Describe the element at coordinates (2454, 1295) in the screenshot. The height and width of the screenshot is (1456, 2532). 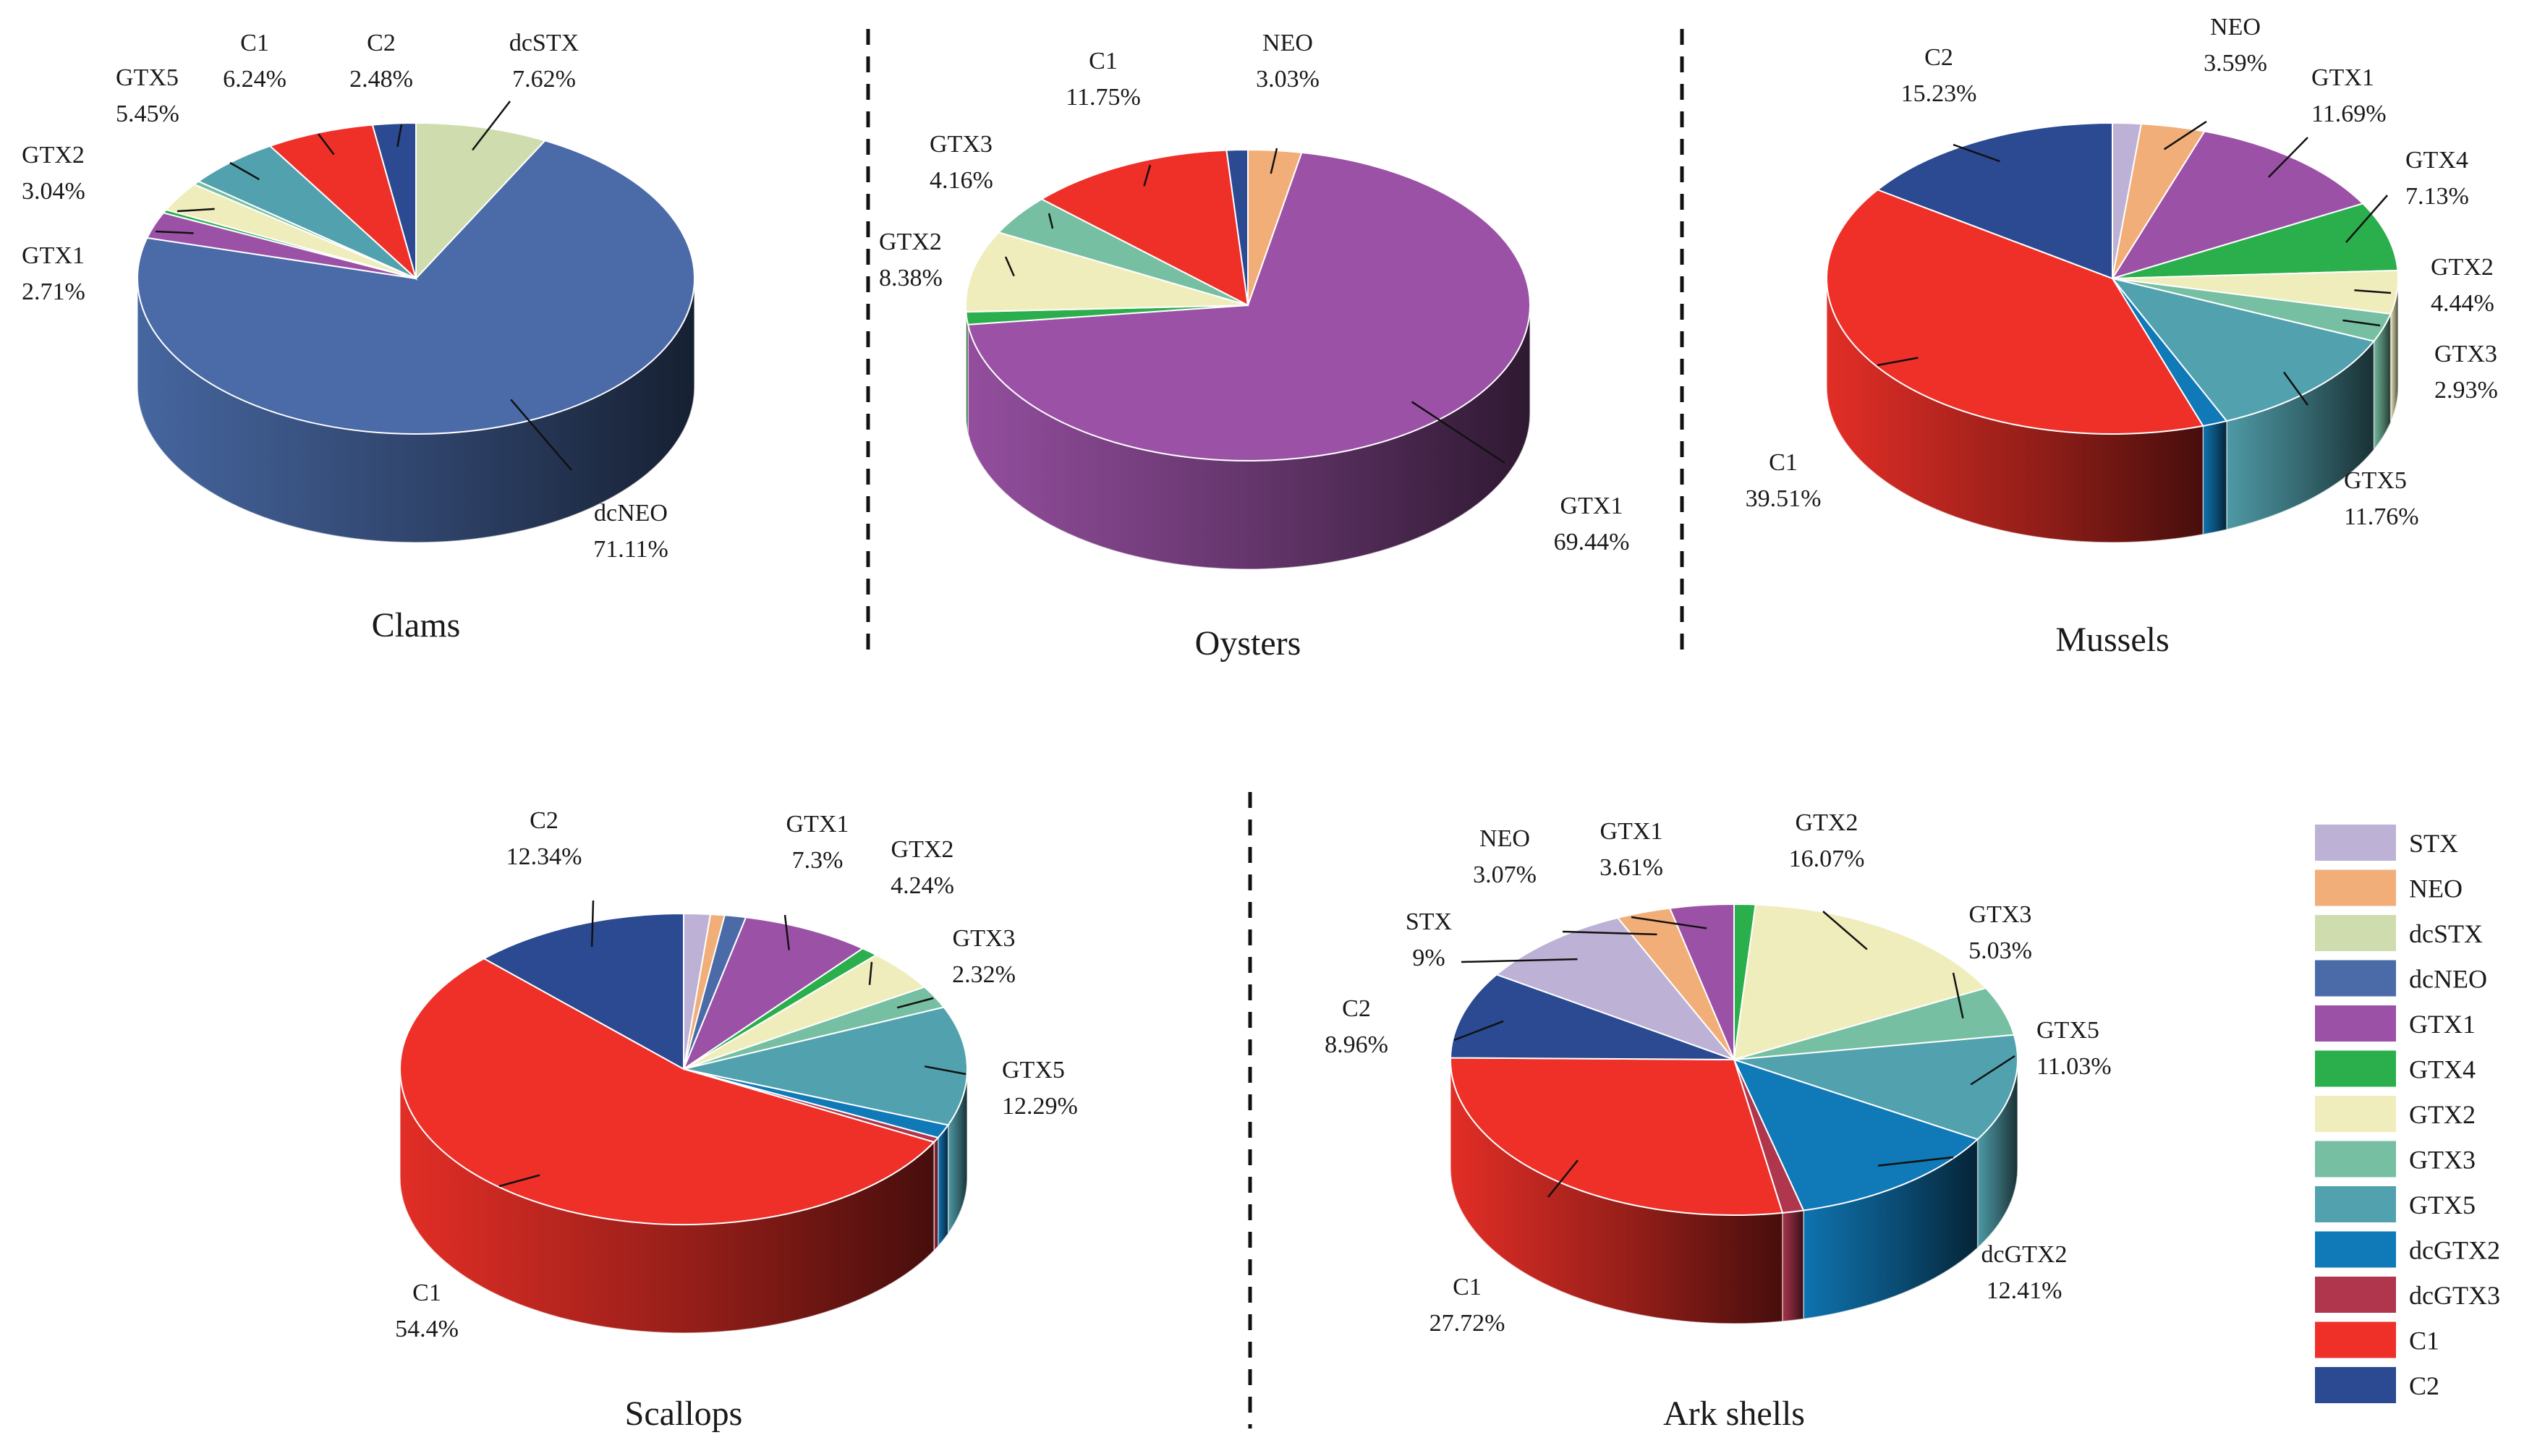
I see `legend-label: dcGTX3` at that location.